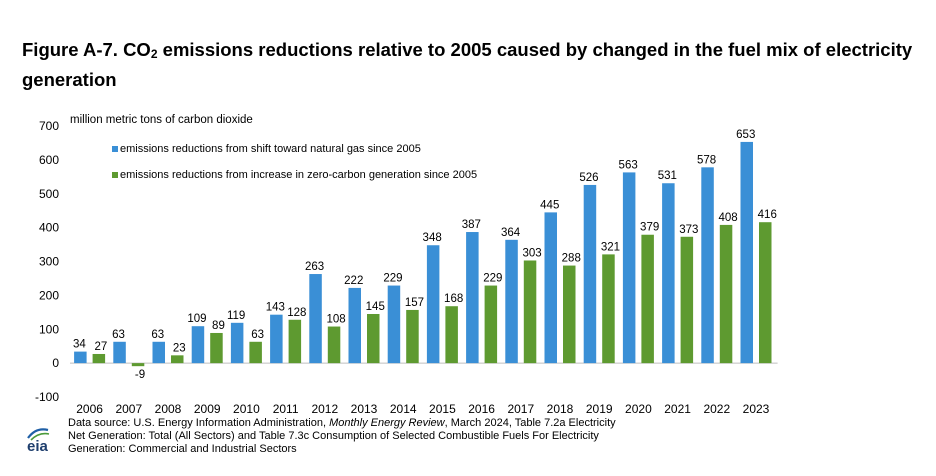  What do you see at coordinates (571, 259) in the screenshot?
I see `value-label-zero-carbon: 288` at bounding box center [571, 259].